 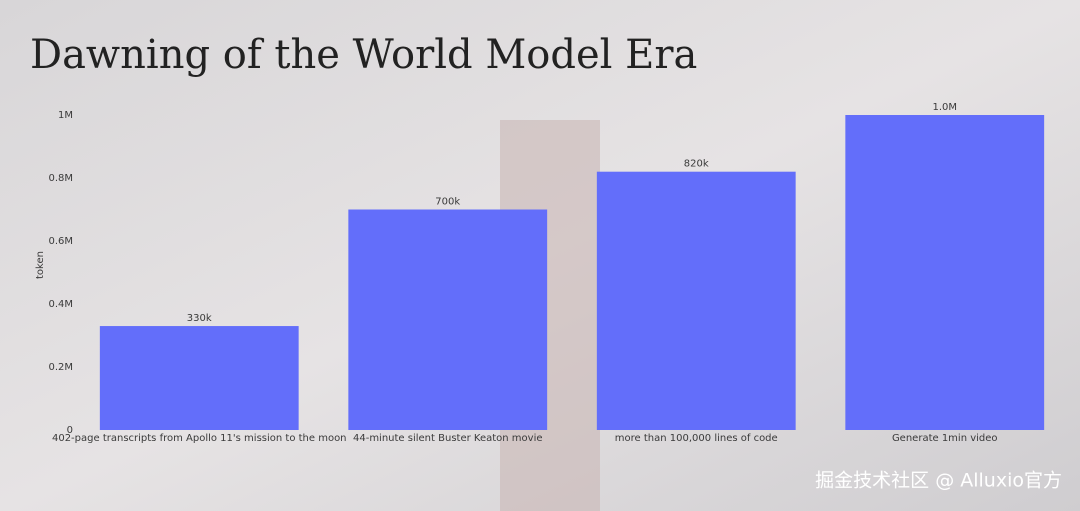 What do you see at coordinates (65, 115) in the screenshot?
I see `y-tick-label: 1M` at bounding box center [65, 115].